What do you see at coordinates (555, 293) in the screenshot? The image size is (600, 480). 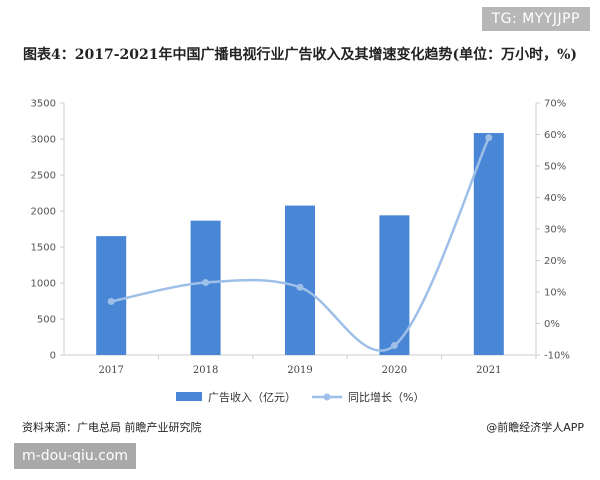 I see `right-tick-label: 10%` at bounding box center [555, 293].